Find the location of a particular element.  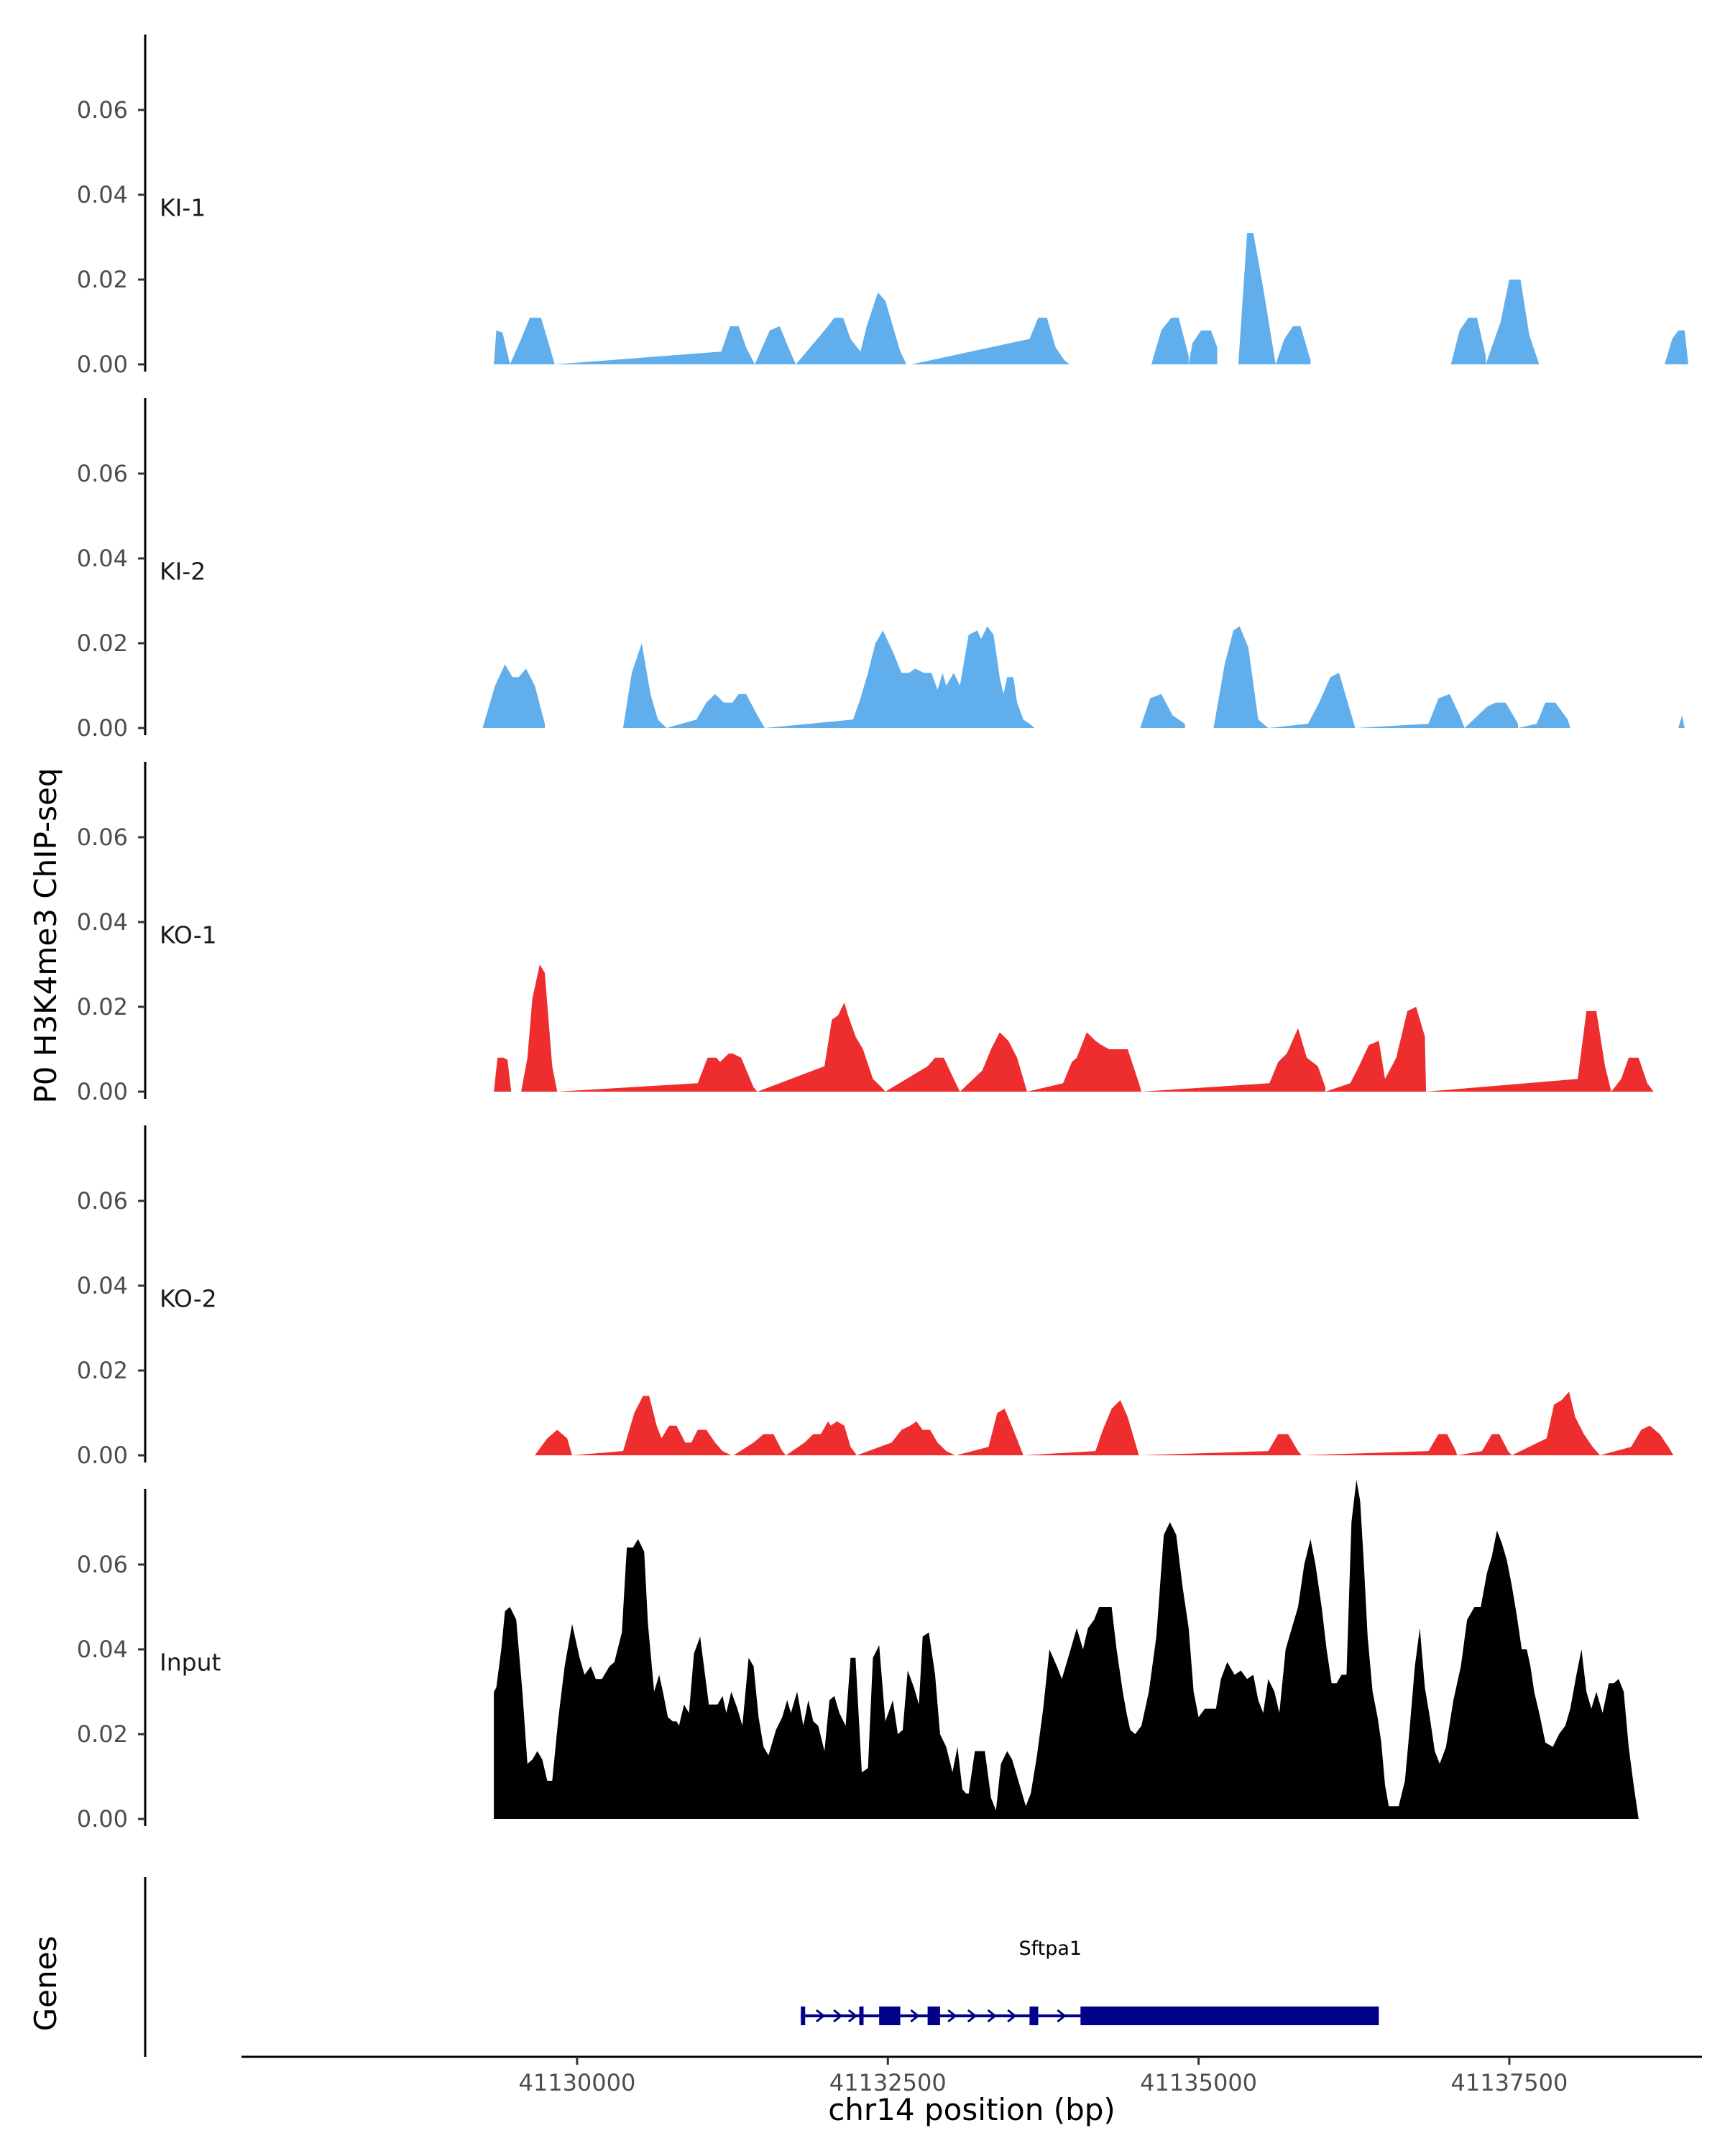

gene-name-label: Sftpa1 is located at coordinates (1050, 1949).